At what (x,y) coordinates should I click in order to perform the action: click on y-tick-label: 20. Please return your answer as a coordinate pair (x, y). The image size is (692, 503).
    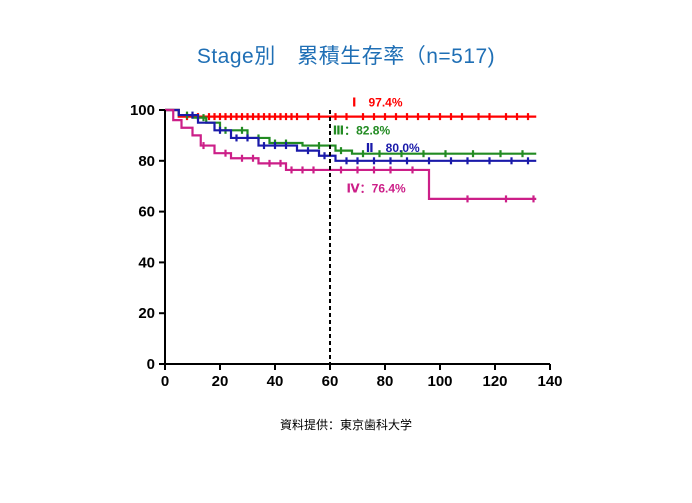
    Looking at the image, I should click on (146, 313).